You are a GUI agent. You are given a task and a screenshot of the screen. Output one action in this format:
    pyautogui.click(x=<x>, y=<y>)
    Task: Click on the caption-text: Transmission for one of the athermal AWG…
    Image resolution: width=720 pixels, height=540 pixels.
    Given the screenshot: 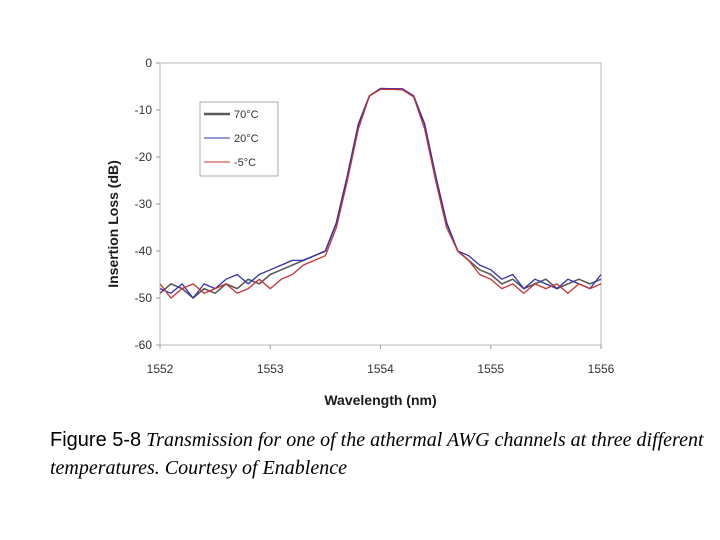 What is the action you would take?
    pyautogui.click(x=377, y=454)
    